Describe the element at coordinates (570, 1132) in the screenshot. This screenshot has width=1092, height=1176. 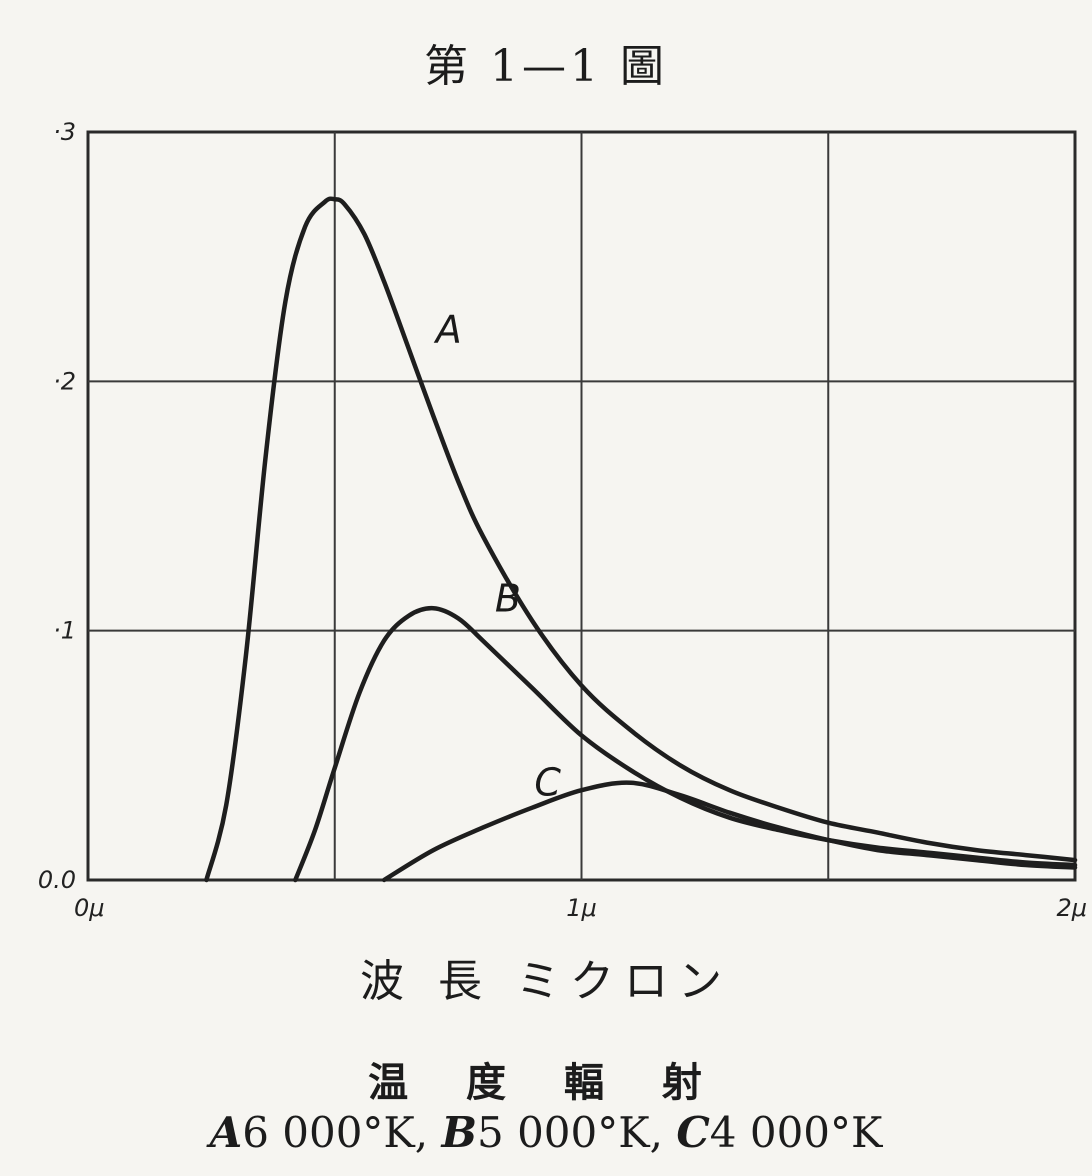
I see `legend-text-b: 5 000°K,` at that location.